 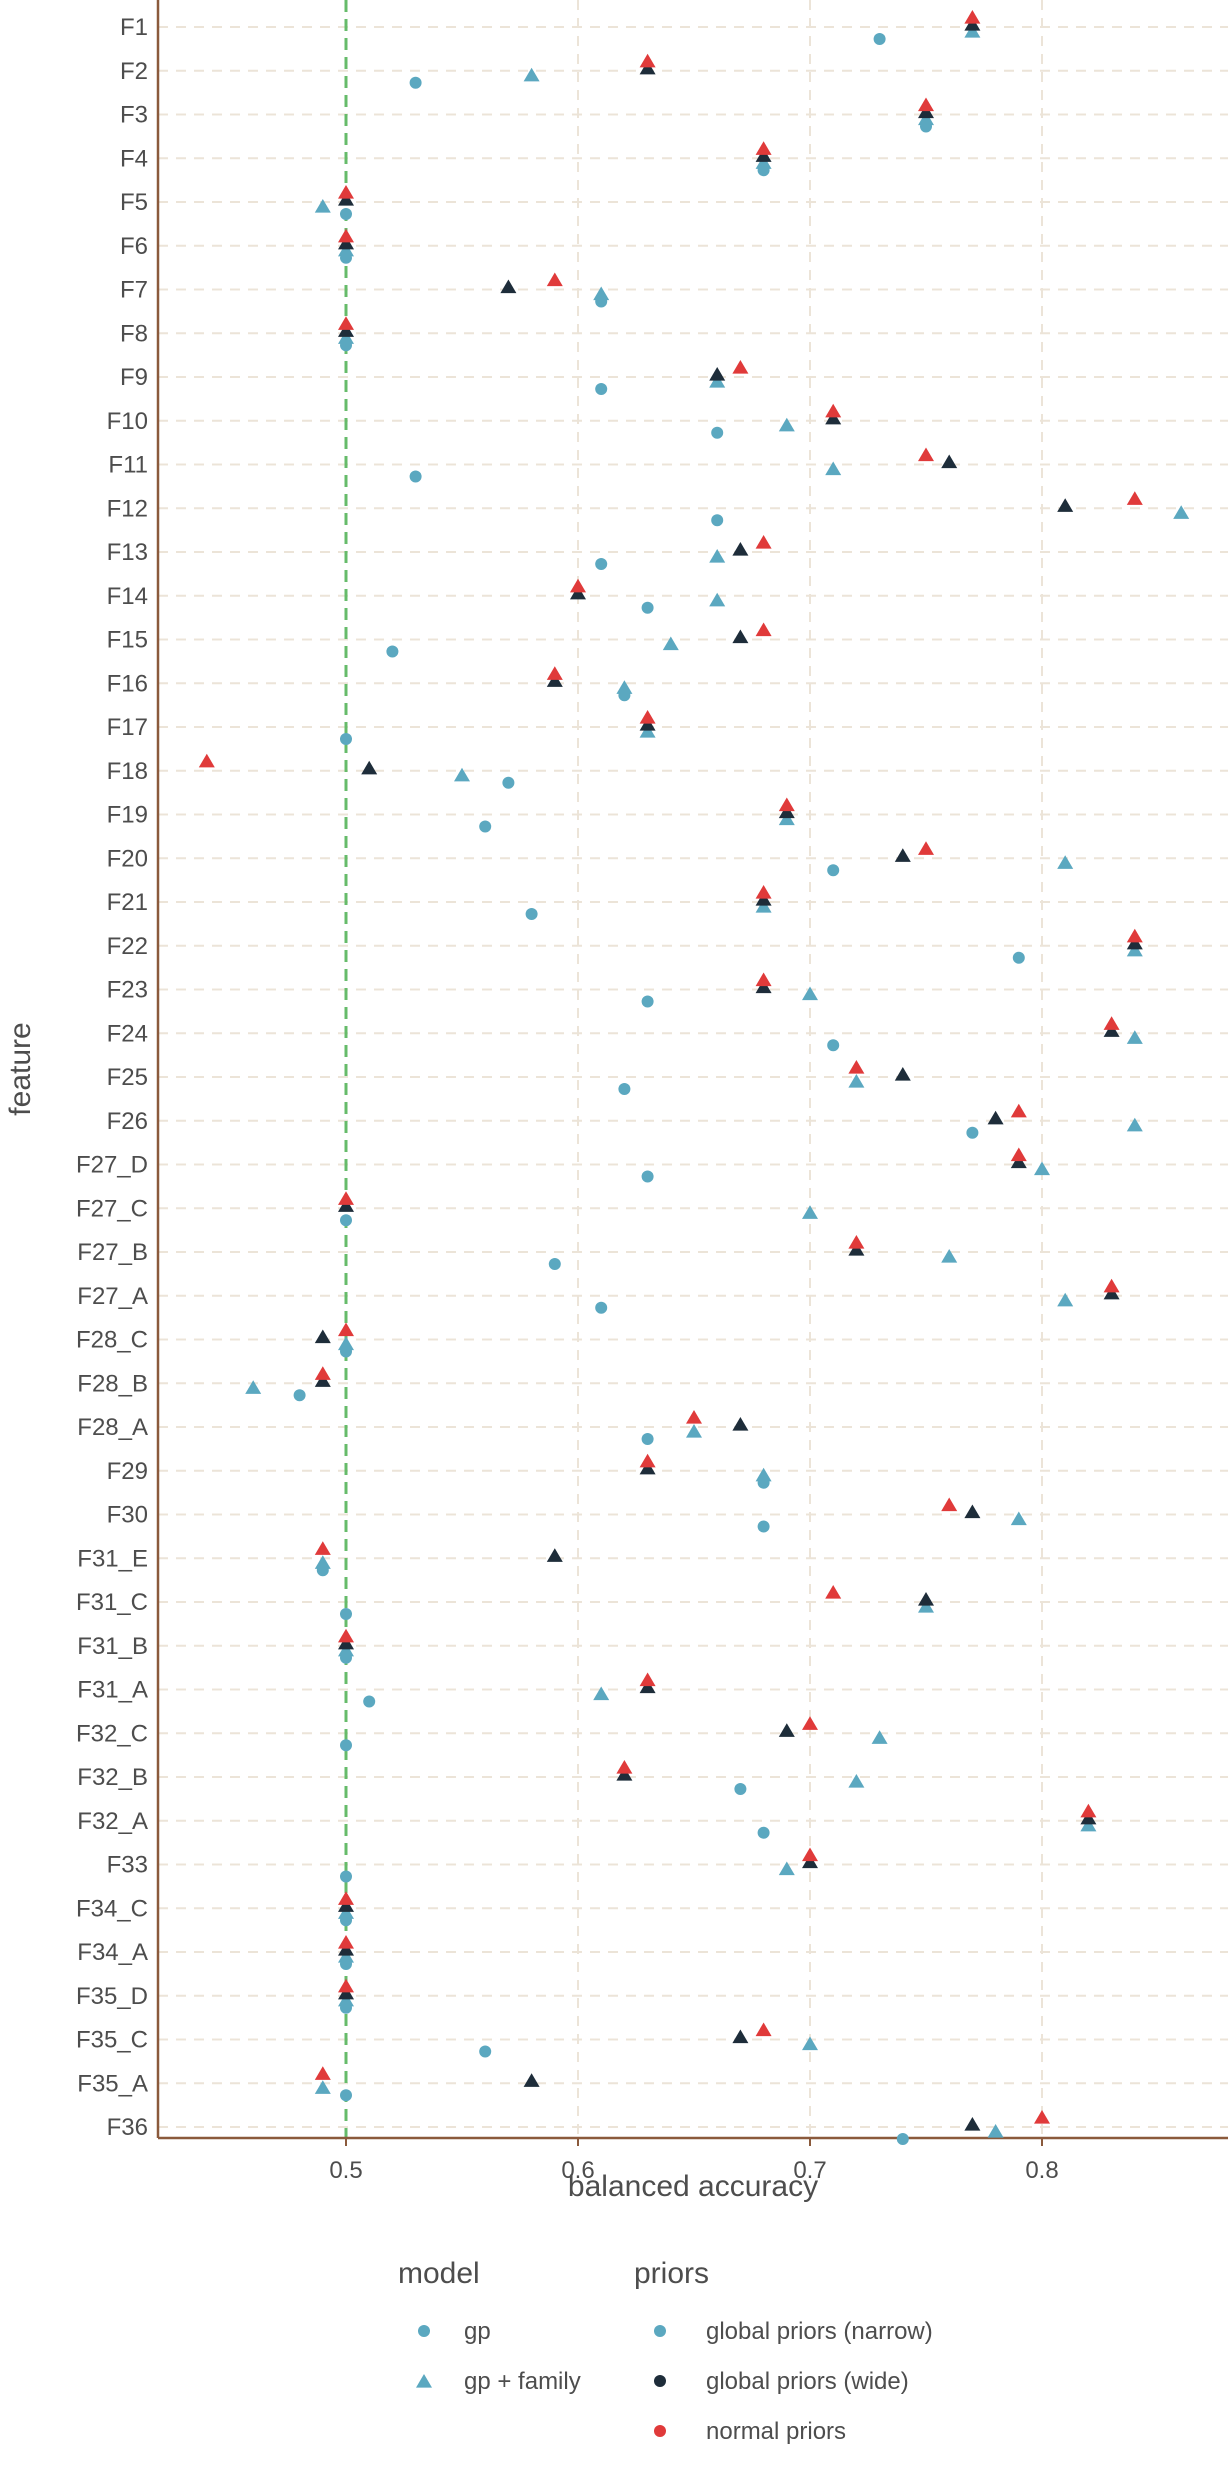 What do you see at coordinates (809, 2170) in the screenshot?
I see `x-tick-label: 0.7` at bounding box center [809, 2170].